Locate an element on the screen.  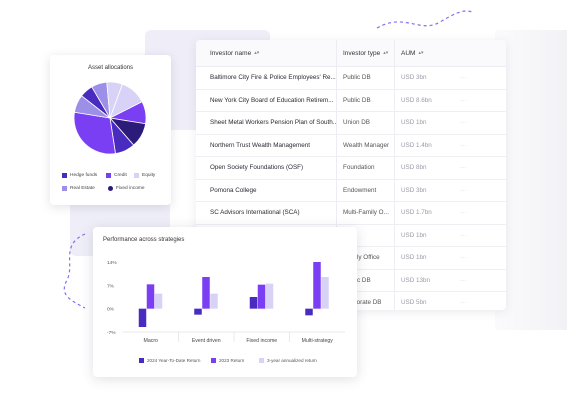
legend-label: Hedge funds is located at coordinates (84, 175).